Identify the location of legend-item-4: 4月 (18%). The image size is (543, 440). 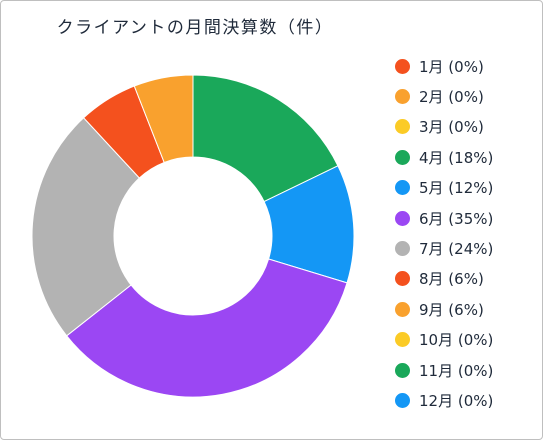
(444, 157).